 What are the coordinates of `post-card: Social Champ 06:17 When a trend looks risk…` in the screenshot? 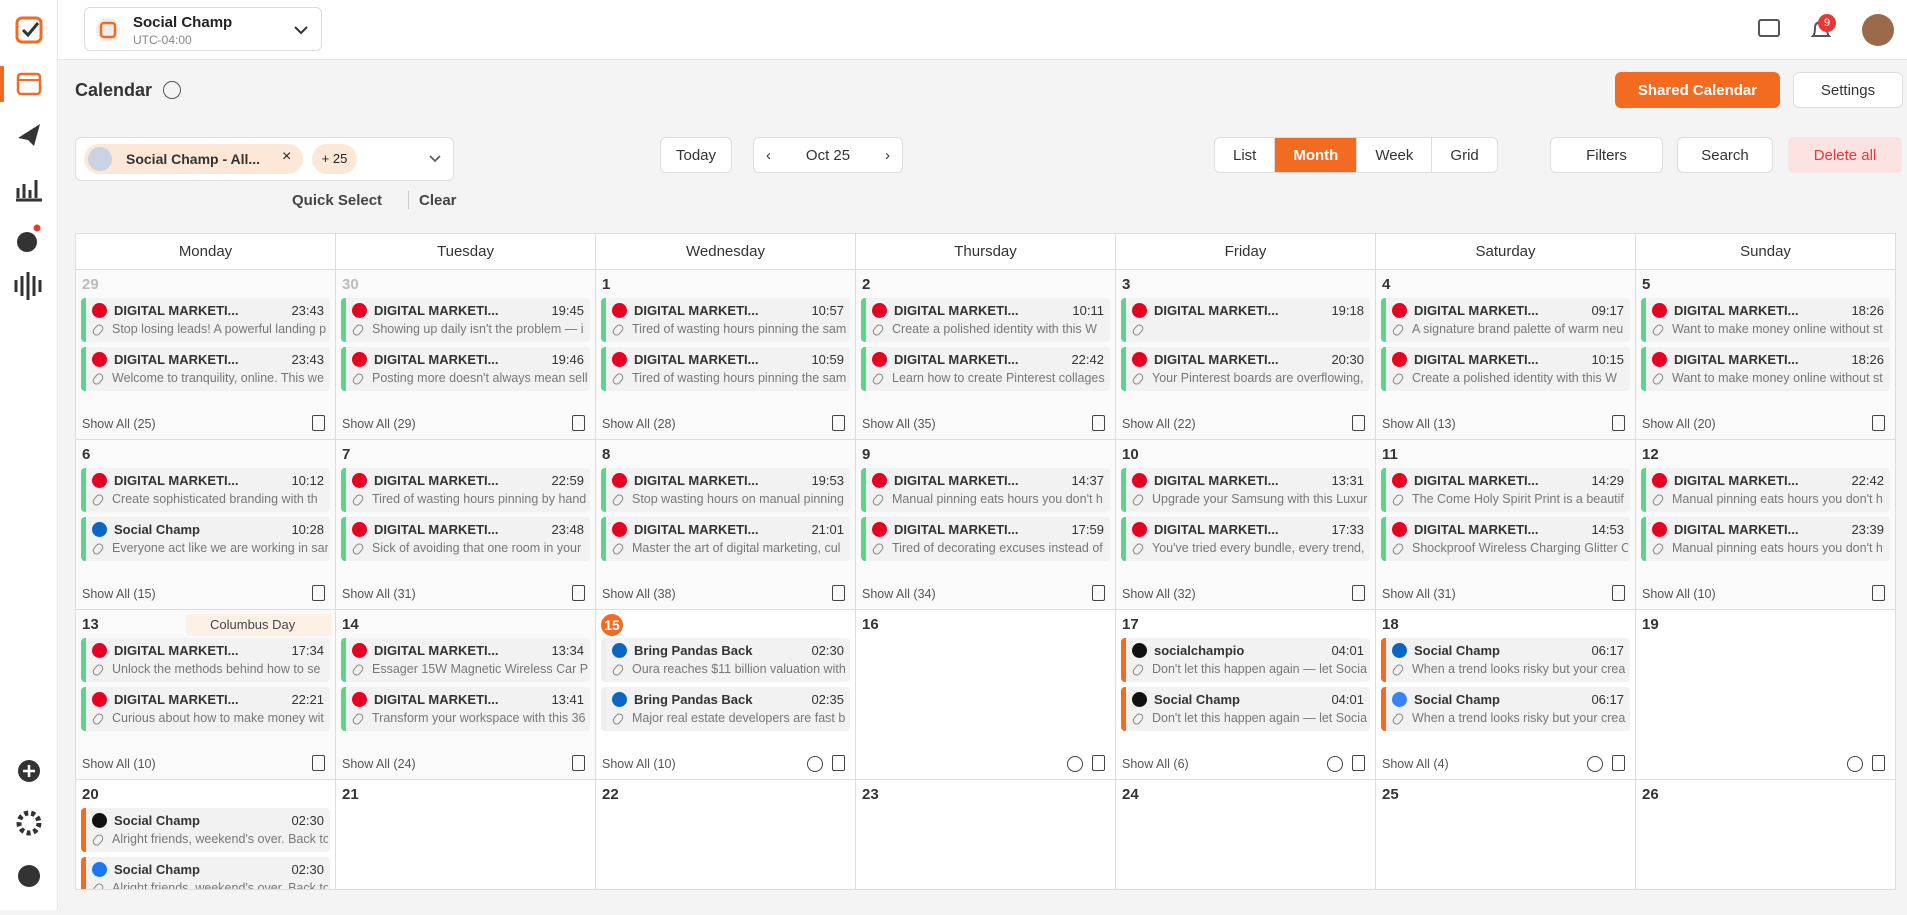 It's located at (1505, 709).